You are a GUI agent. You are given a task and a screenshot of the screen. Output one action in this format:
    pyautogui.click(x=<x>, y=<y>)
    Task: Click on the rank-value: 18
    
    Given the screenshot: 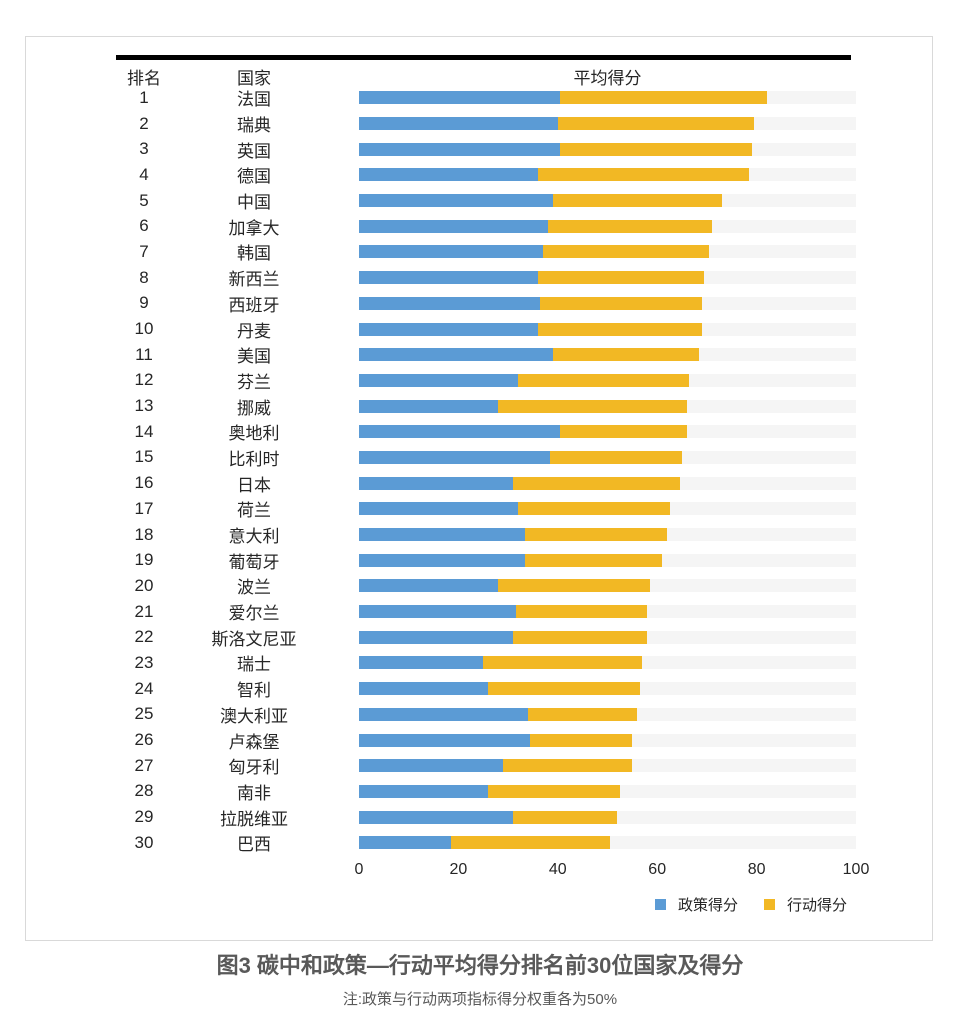 What is the action you would take?
    pyautogui.click(x=144, y=534)
    